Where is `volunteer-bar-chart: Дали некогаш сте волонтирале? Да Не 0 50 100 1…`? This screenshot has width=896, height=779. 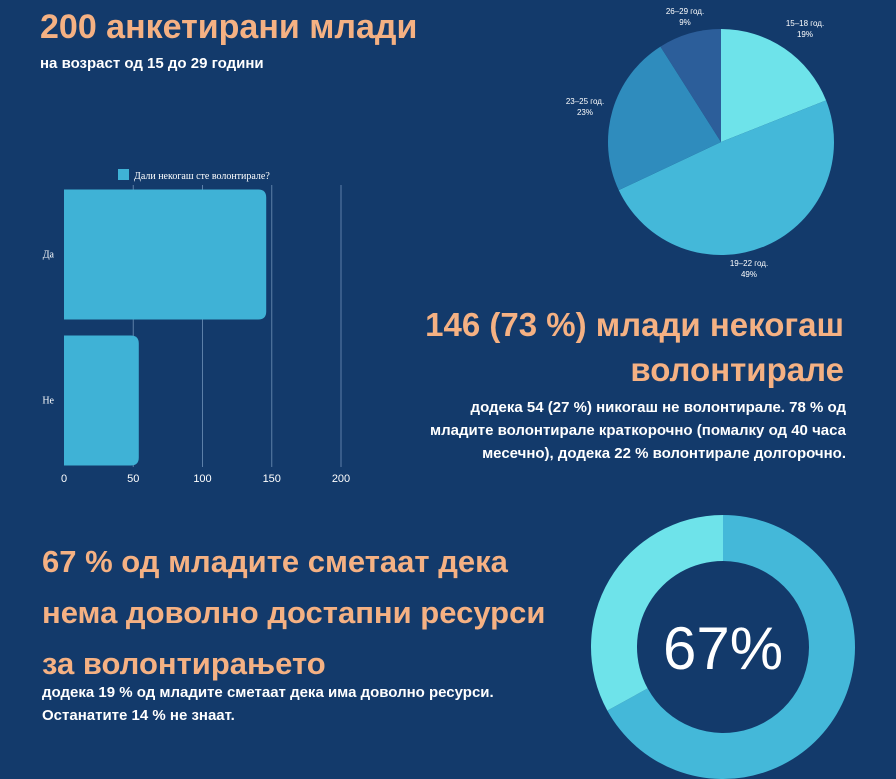 volunteer-bar-chart: Дали некогаш сте волонтирале? Да Не 0 50 100 1… is located at coordinates (196, 327).